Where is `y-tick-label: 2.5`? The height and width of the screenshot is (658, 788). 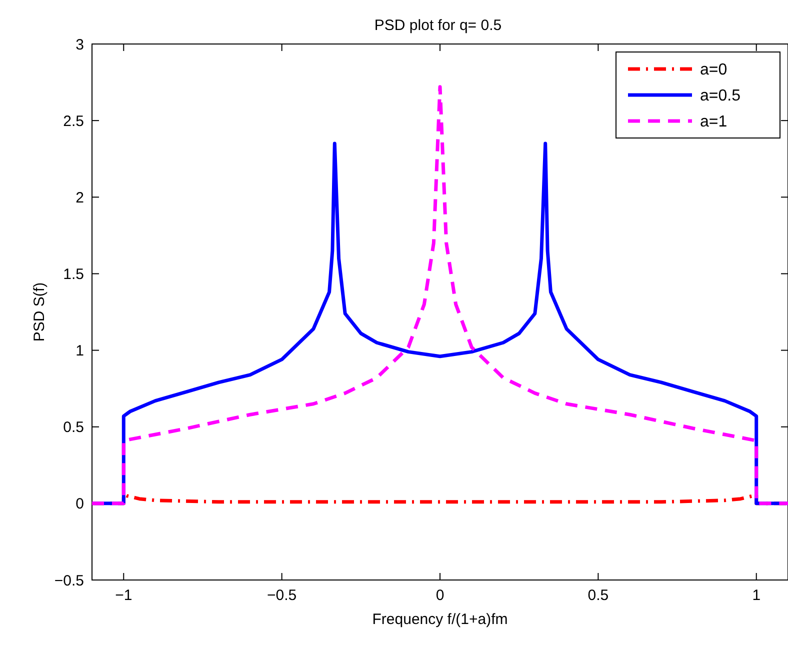 y-tick-label: 2.5 is located at coordinates (73, 121).